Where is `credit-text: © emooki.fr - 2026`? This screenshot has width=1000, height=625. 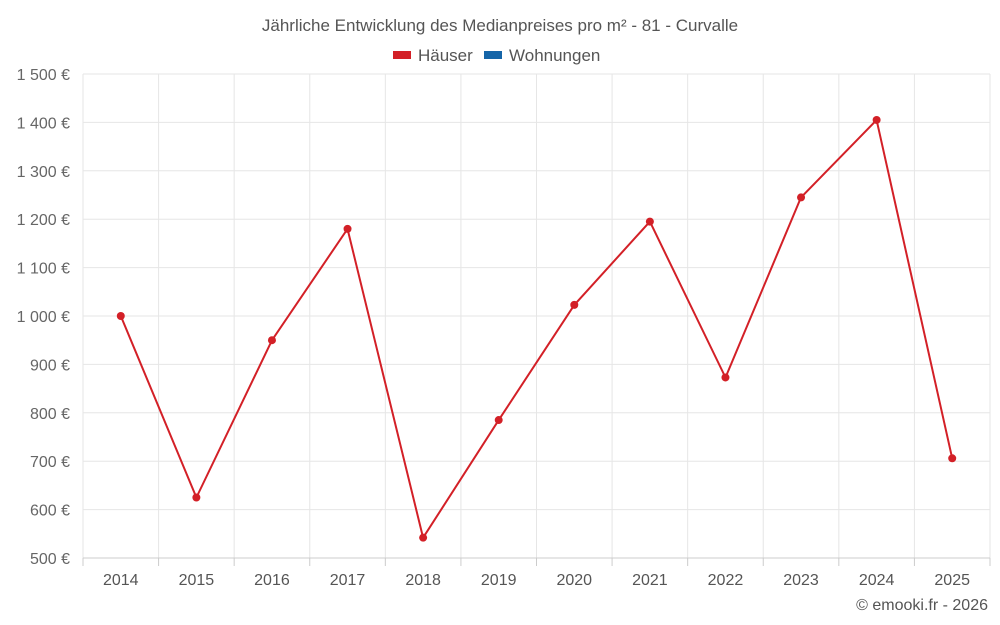
credit-text: © emooki.fr - 2026 is located at coordinates (922, 605).